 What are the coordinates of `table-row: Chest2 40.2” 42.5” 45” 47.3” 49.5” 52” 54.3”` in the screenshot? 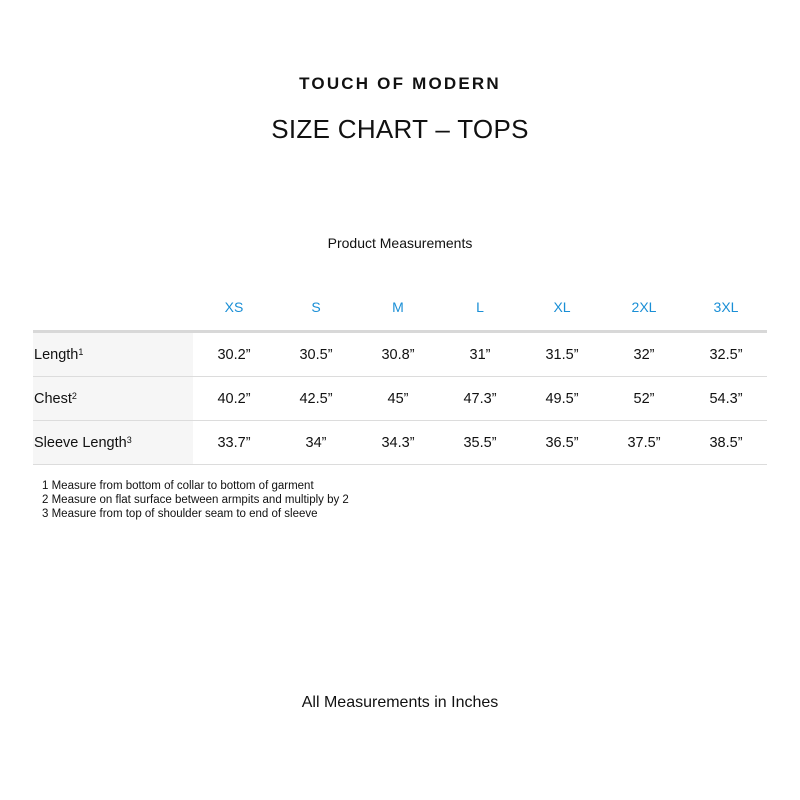 It's located at (400, 398).